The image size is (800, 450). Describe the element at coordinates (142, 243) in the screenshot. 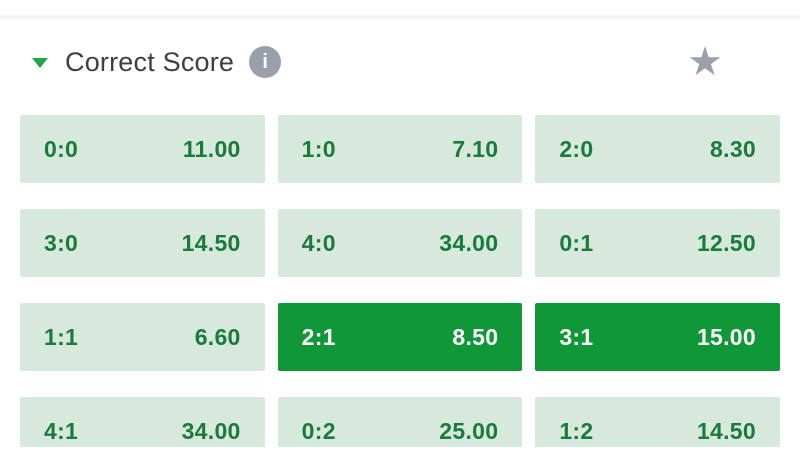

I see `score-cell-3-0: 3:0 14.50` at that location.